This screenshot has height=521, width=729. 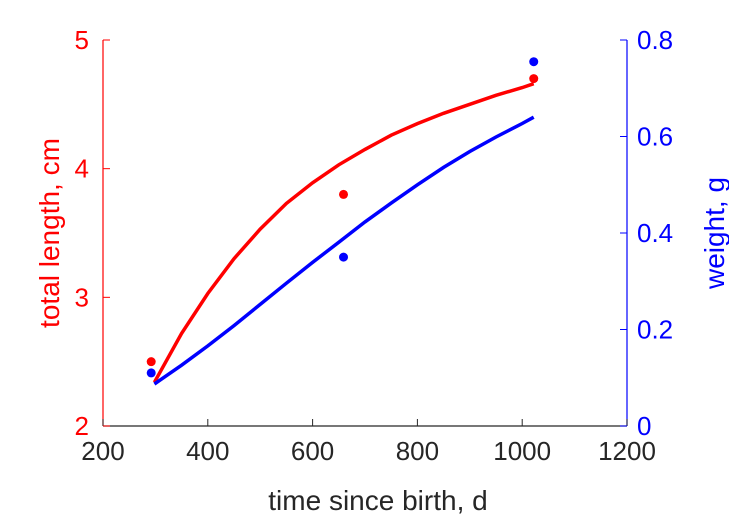 I want to click on x-tick-label: 200, so click(x=102, y=451).